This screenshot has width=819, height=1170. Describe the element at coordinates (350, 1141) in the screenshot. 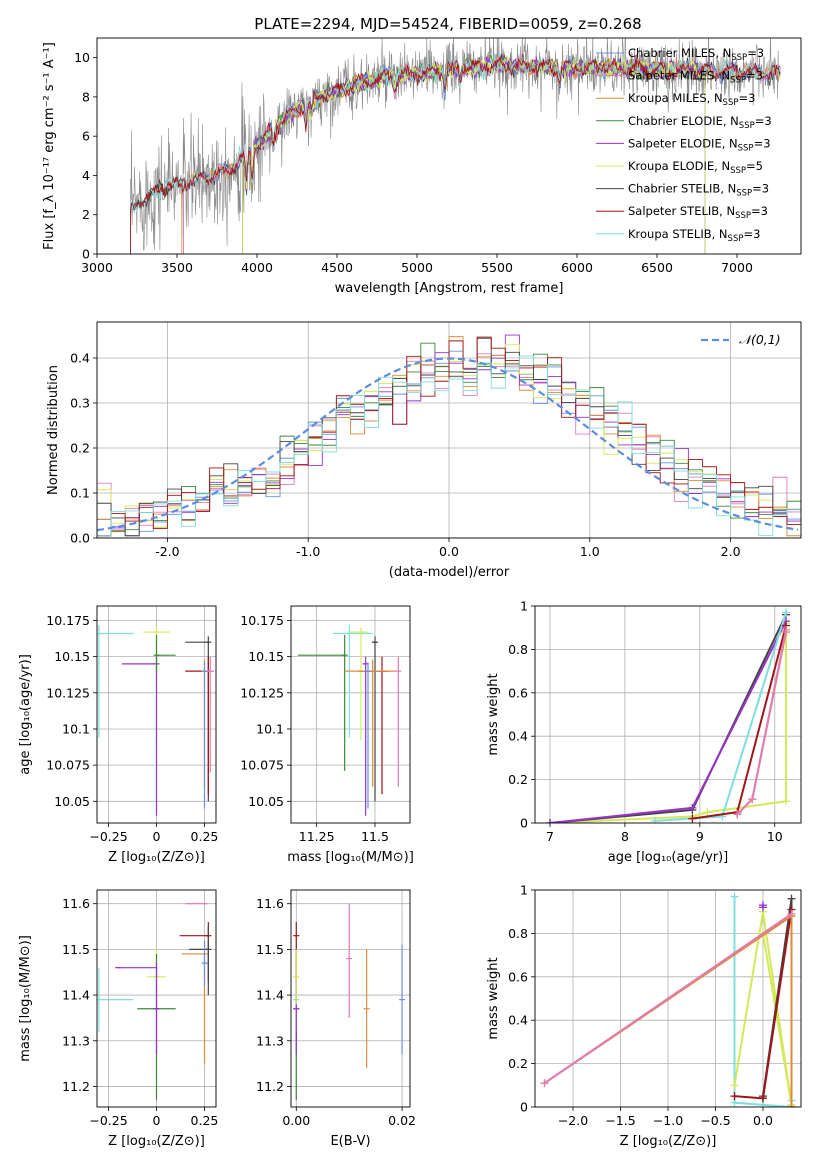

I see `mass-vs-EBV-xlabel: E(B-V)` at that location.